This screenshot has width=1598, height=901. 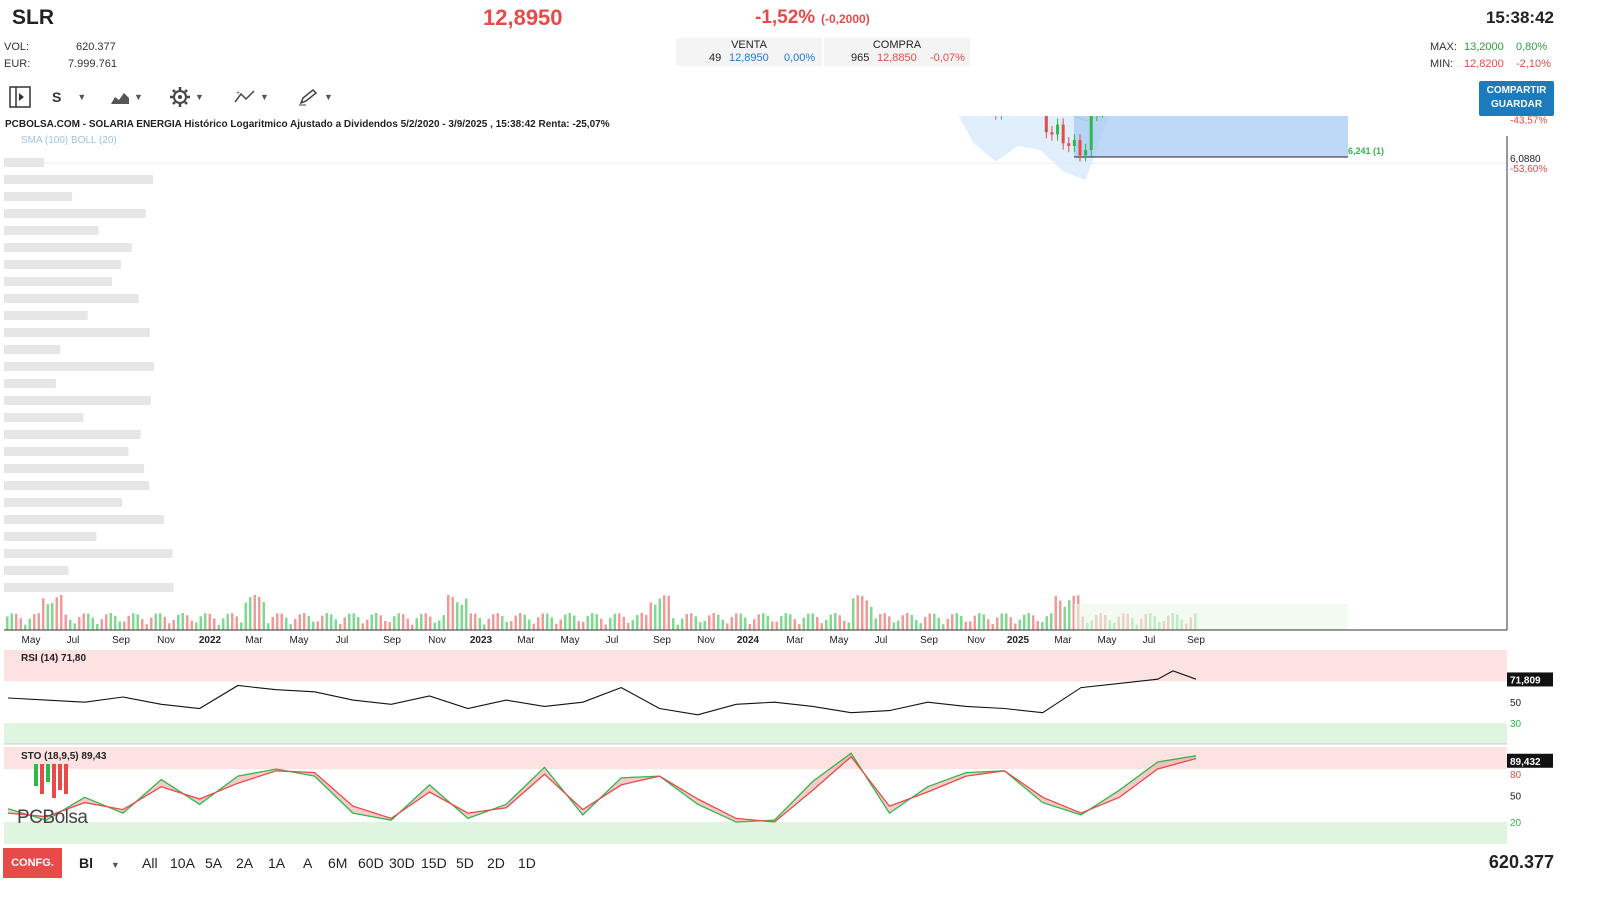 I want to click on x-tick-label: Jul, so click(x=342, y=640).